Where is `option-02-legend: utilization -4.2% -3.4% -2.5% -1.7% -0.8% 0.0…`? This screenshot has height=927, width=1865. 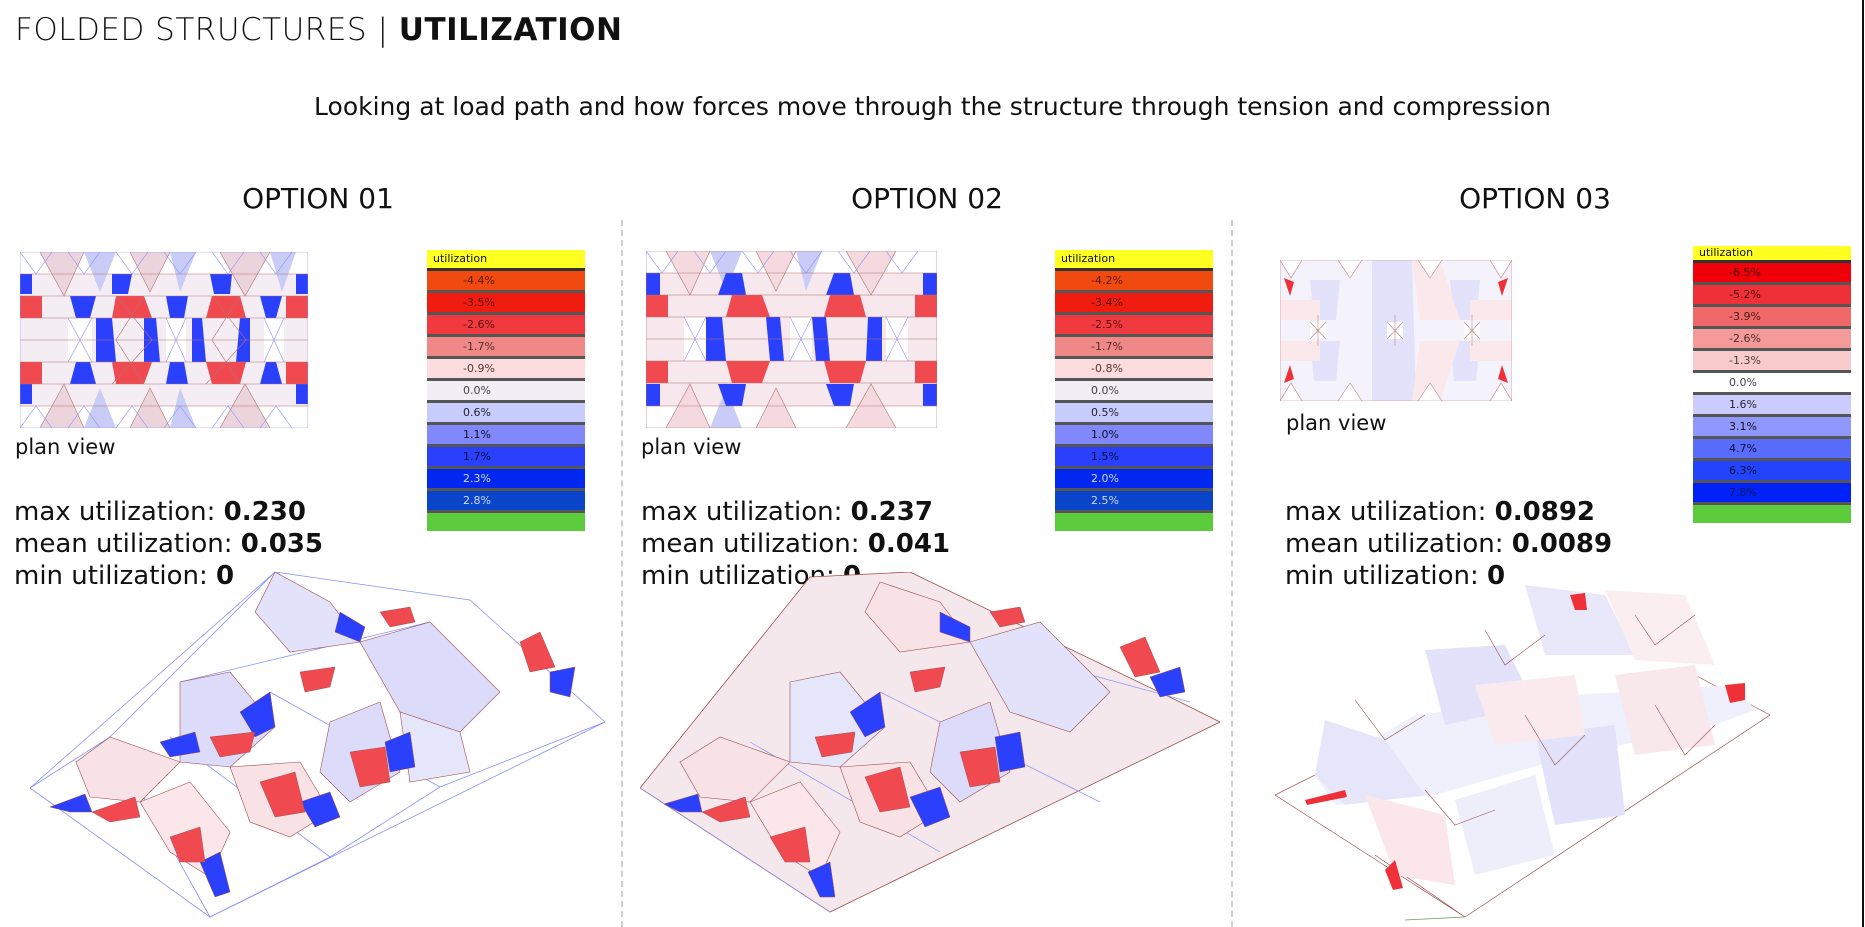
option-02-legend: utilization -4.2% -3.4% -2.5% -1.7% -0.8% 0.0… is located at coordinates (1134, 390).